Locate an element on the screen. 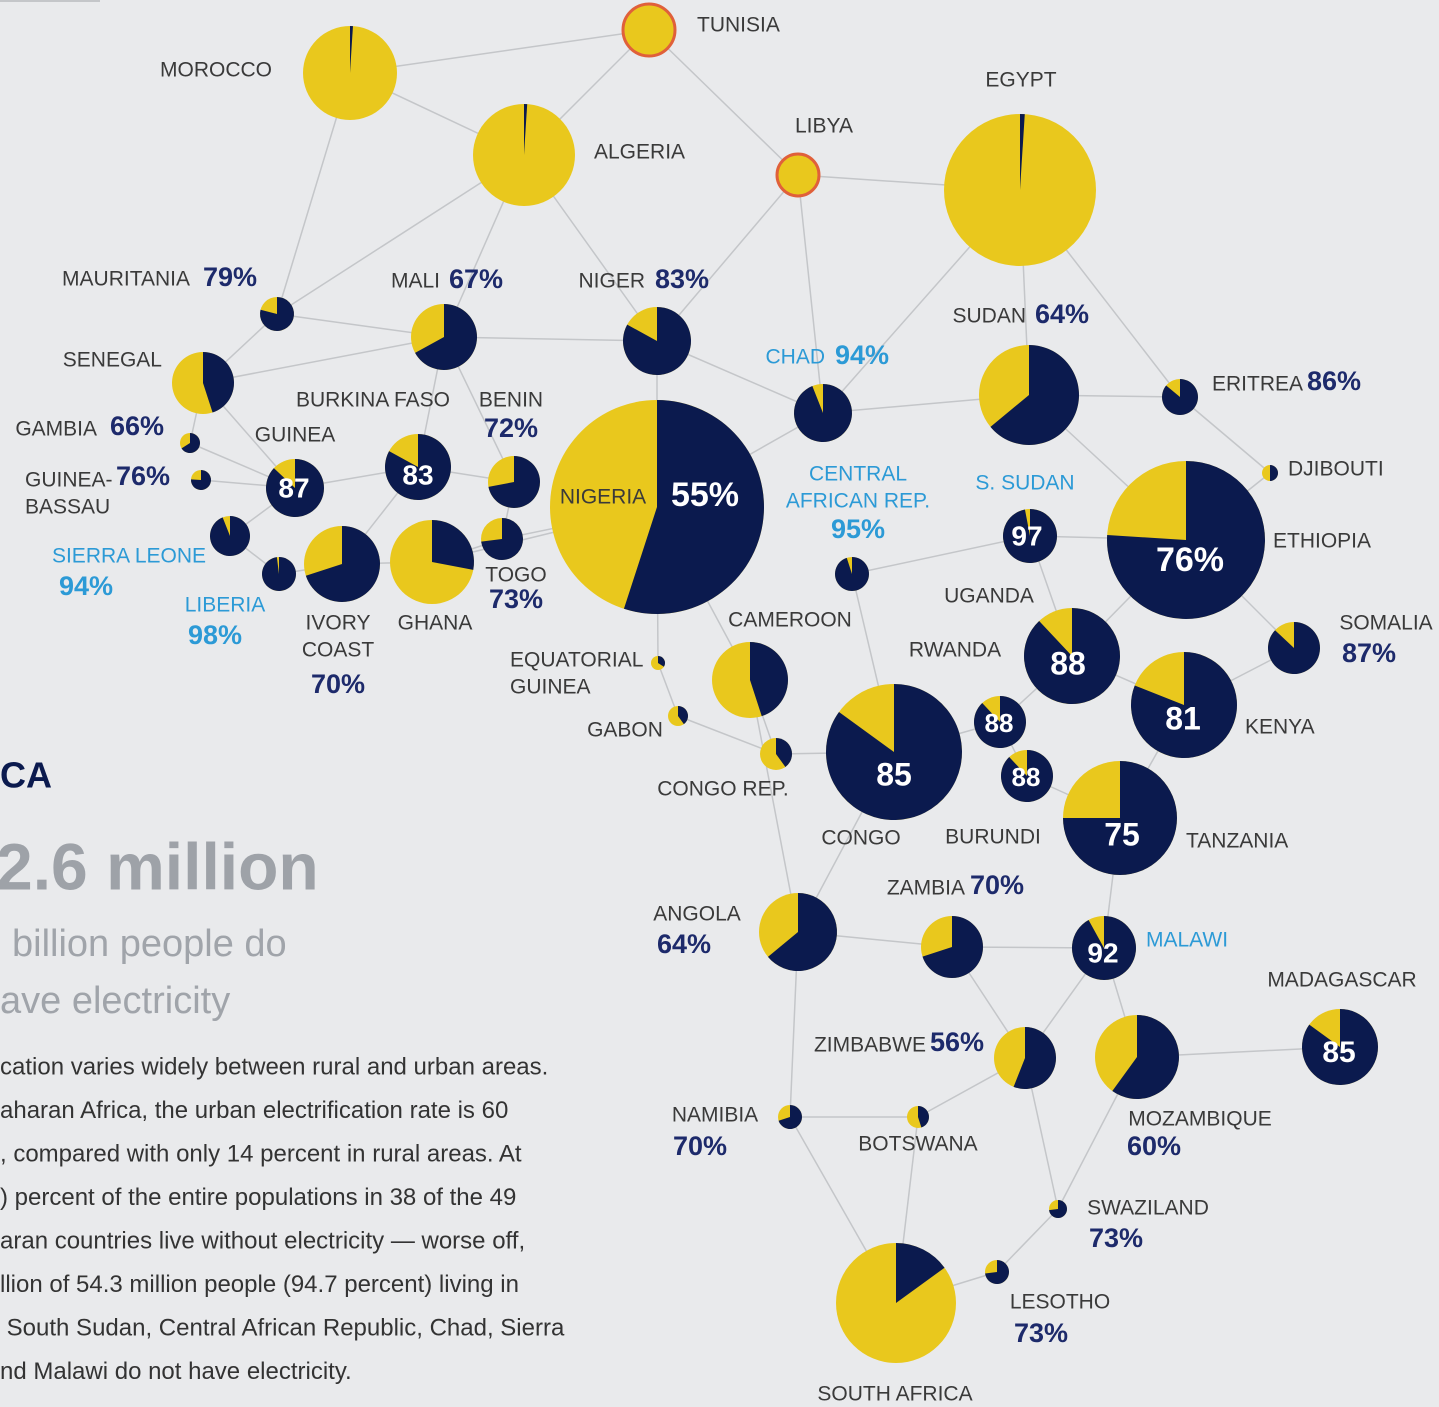  country-name: CHAD is located at coordinates (795, 357).